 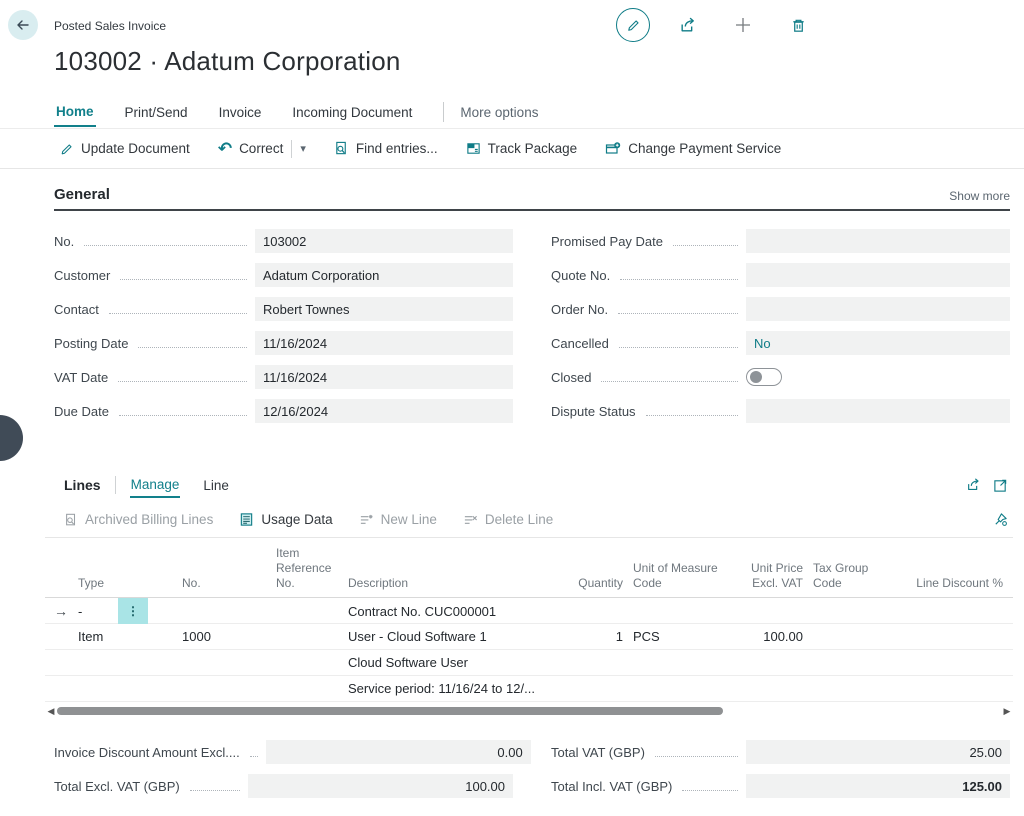 I want to click on scroll-left-arrow: ◀, so click(x=51, y=711).